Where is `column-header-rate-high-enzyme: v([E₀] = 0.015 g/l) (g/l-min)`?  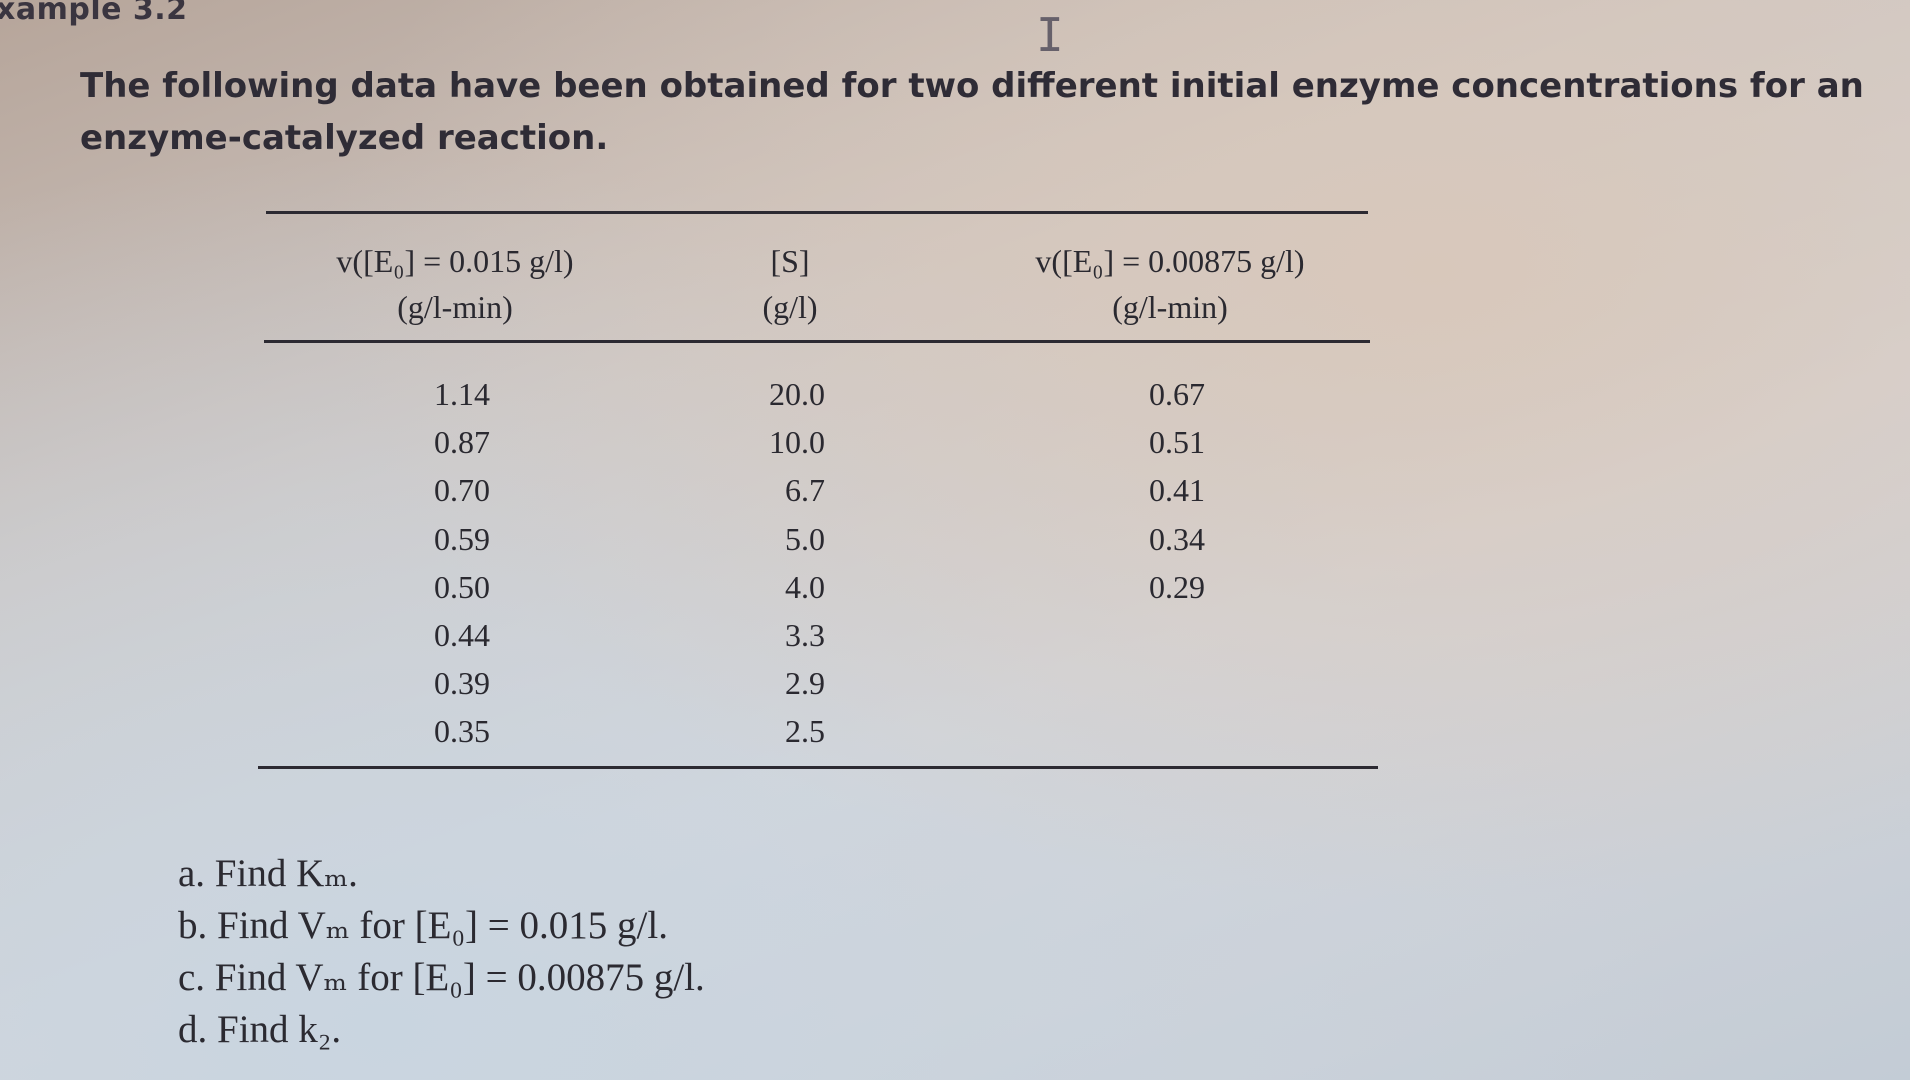
column-header-rate-high-enzyme: v([E₀] = 0.015 g/l) (g/l-min) is located at coordinates (455, 284).